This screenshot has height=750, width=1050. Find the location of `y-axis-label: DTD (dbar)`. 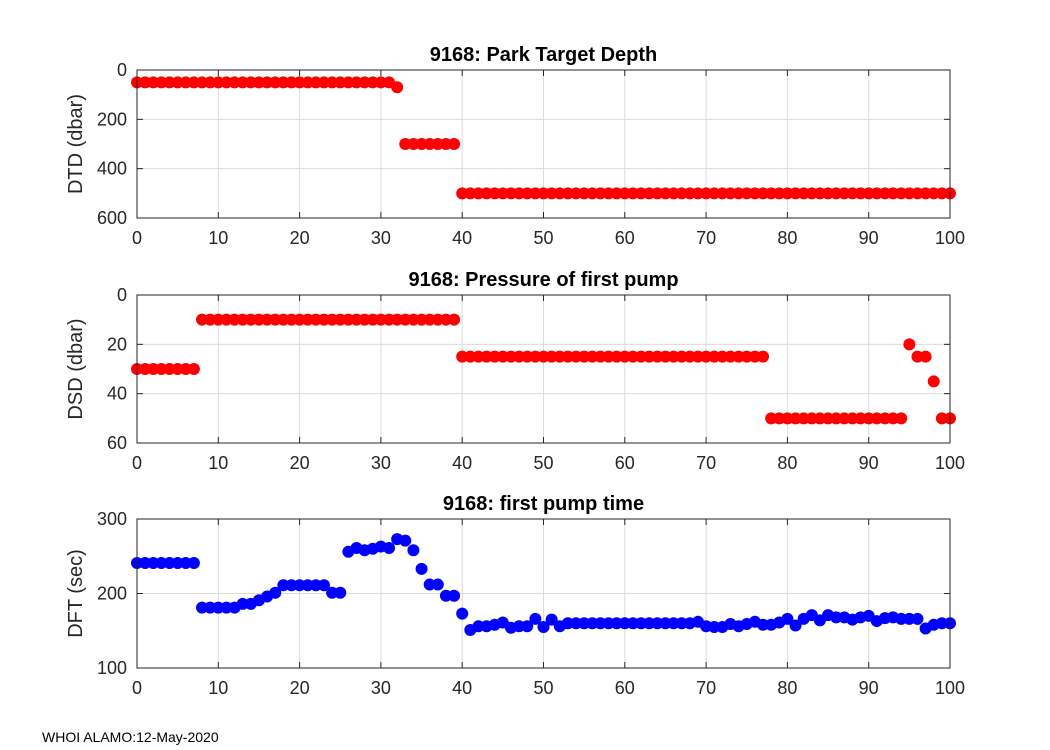

y-axis-label: DTD (dbar) is located at coordinates (76, 144).